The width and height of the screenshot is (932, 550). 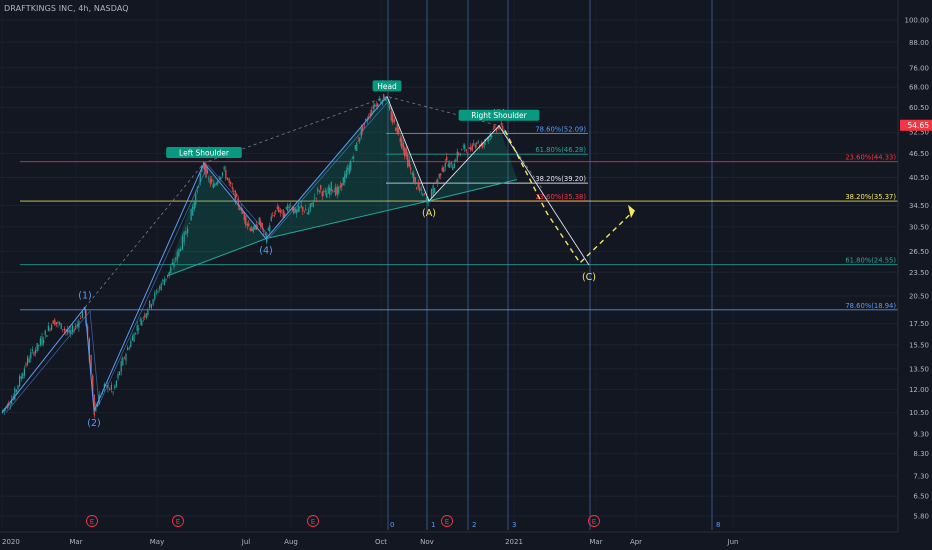 I want to click on fib-label: 38.20%(35.37), so click(x=870, y=197).